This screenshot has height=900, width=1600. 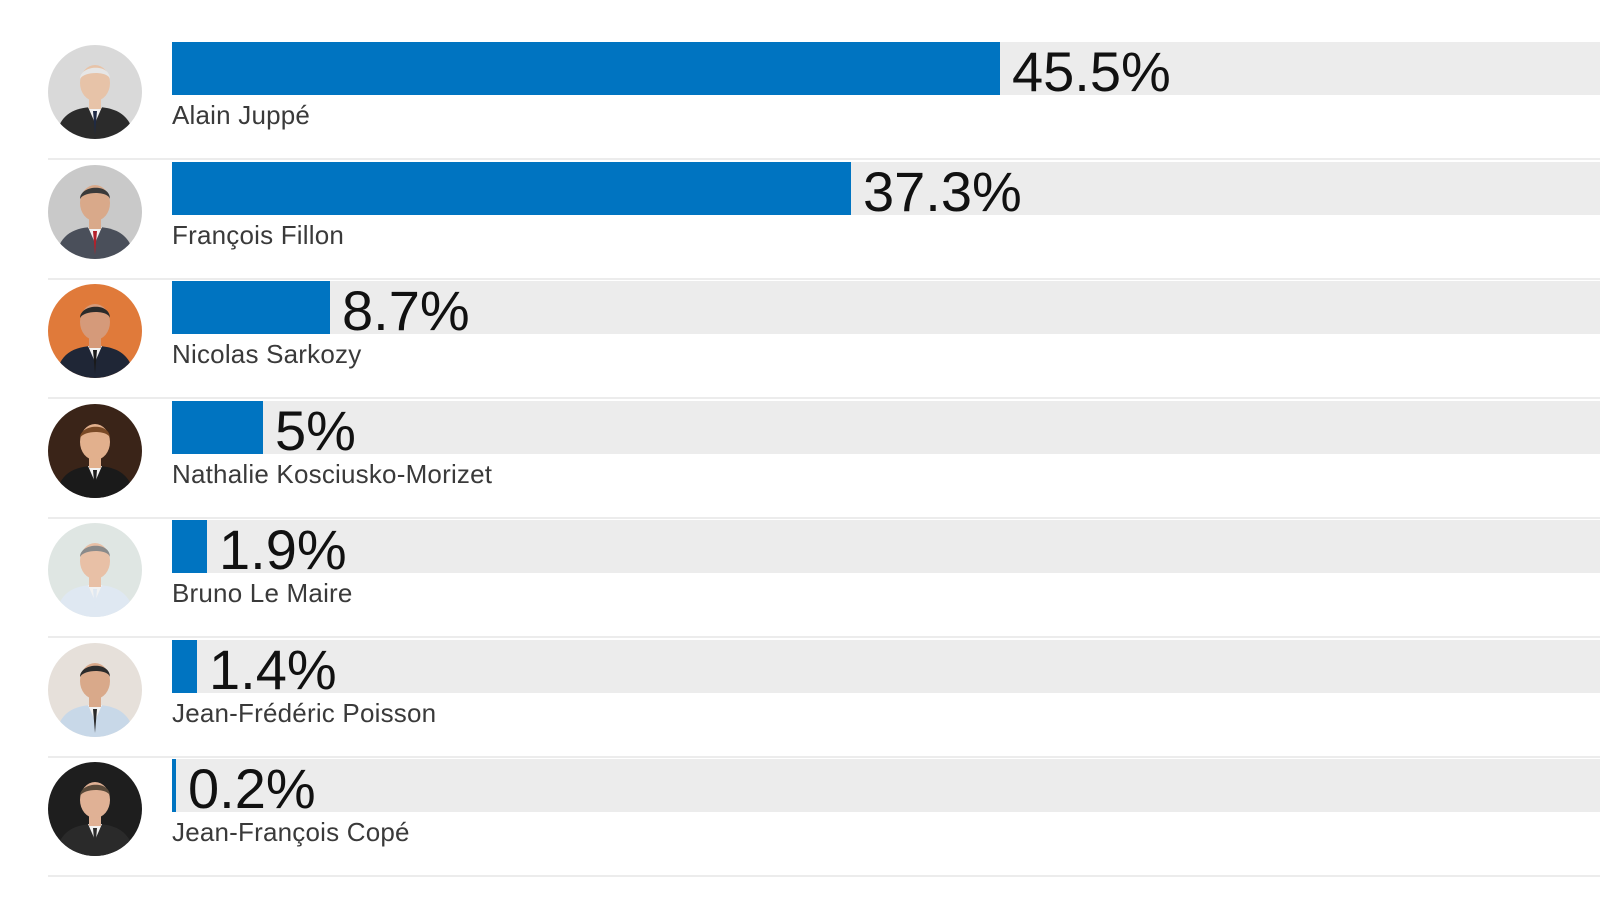 I want to click on bar-track: 1.4%, so click(x=886, y=669).